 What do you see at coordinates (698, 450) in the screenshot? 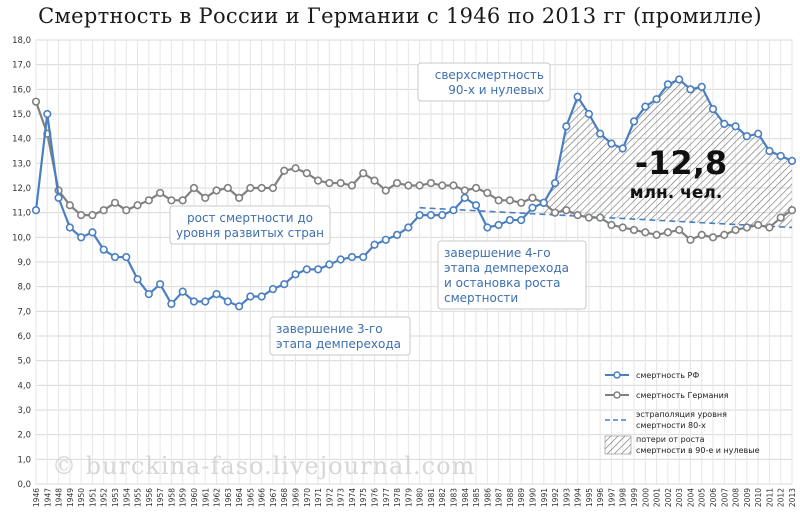
I see `legend-label-loss-2: смертности в 90-е и нулевые` at bounding box center [698, 450].